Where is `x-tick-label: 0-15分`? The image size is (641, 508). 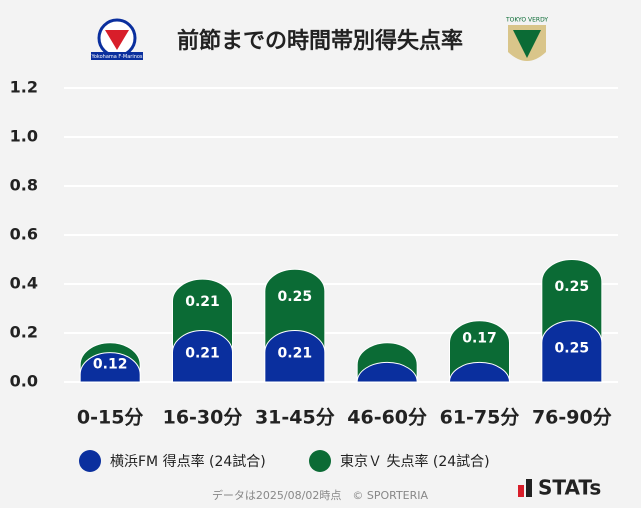 x-tick-label: 0-15分 is located at coordinates (110, 418).